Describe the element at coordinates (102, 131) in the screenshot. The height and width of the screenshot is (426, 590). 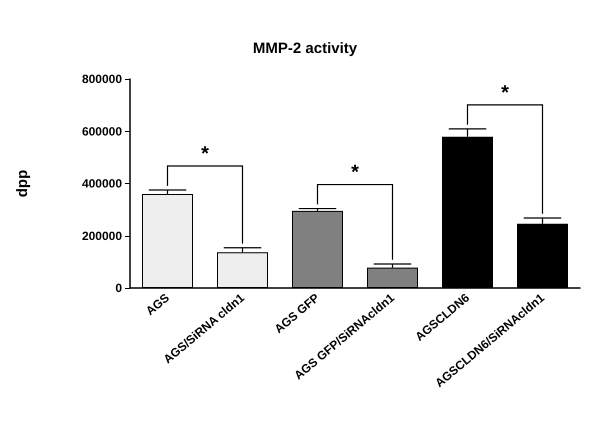
I see `y-tick-label: 600000` at that location.